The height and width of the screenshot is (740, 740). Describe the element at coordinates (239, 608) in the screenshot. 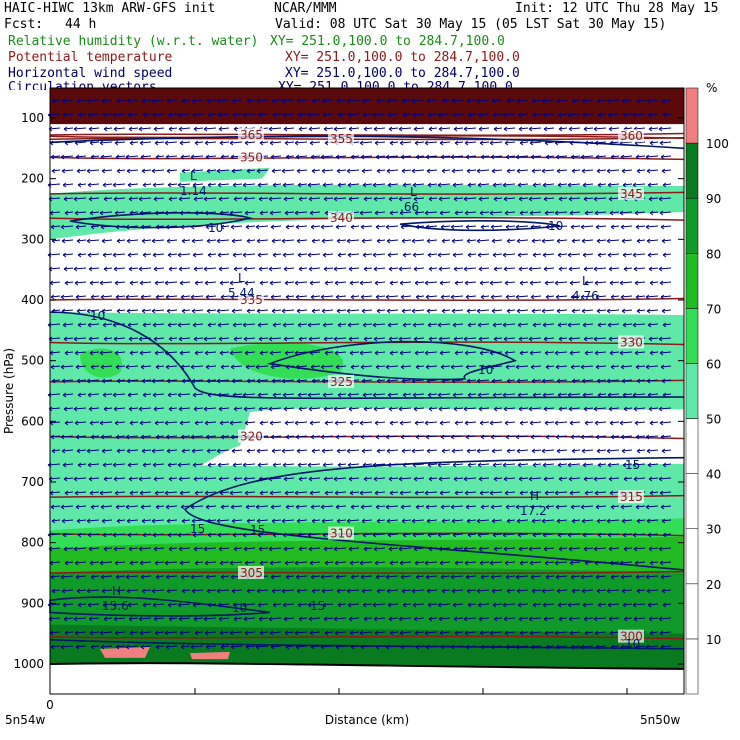

I see `wind-speed-label-4: 10` at that location.